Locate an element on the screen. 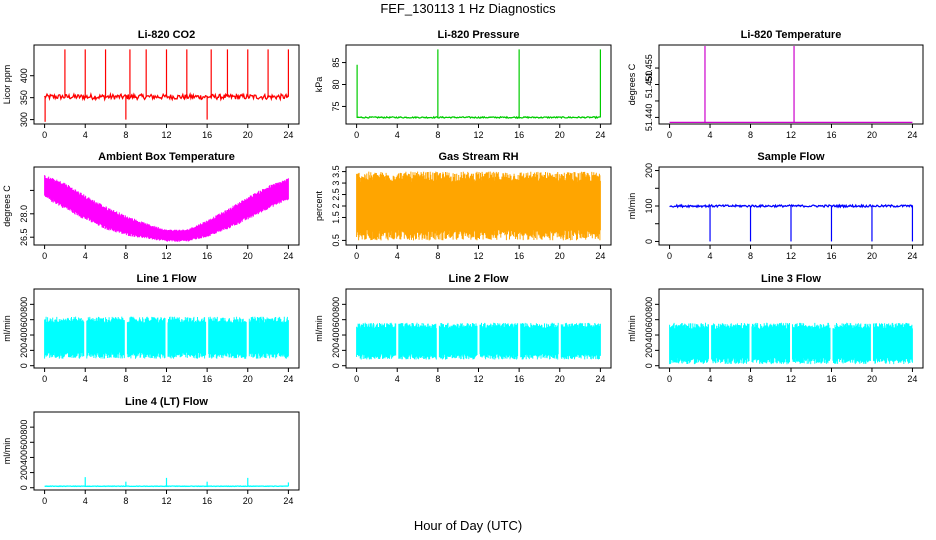  series-line is located at coordinates (478, 117).